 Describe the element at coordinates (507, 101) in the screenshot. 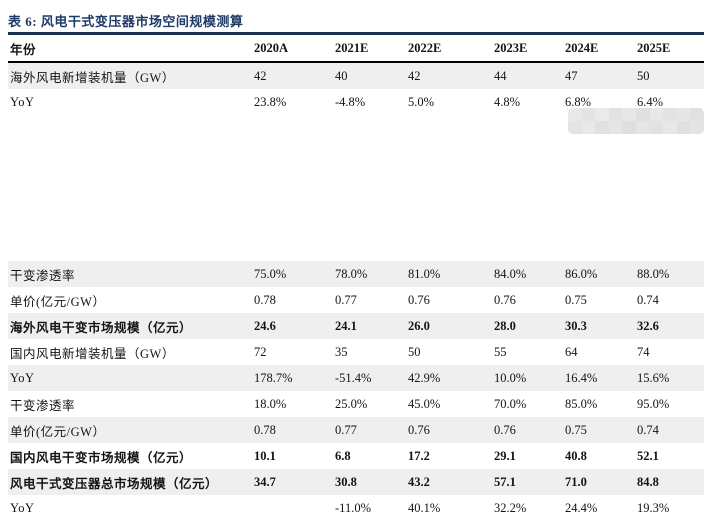

I see `value-cell: 4.8%` at that location.